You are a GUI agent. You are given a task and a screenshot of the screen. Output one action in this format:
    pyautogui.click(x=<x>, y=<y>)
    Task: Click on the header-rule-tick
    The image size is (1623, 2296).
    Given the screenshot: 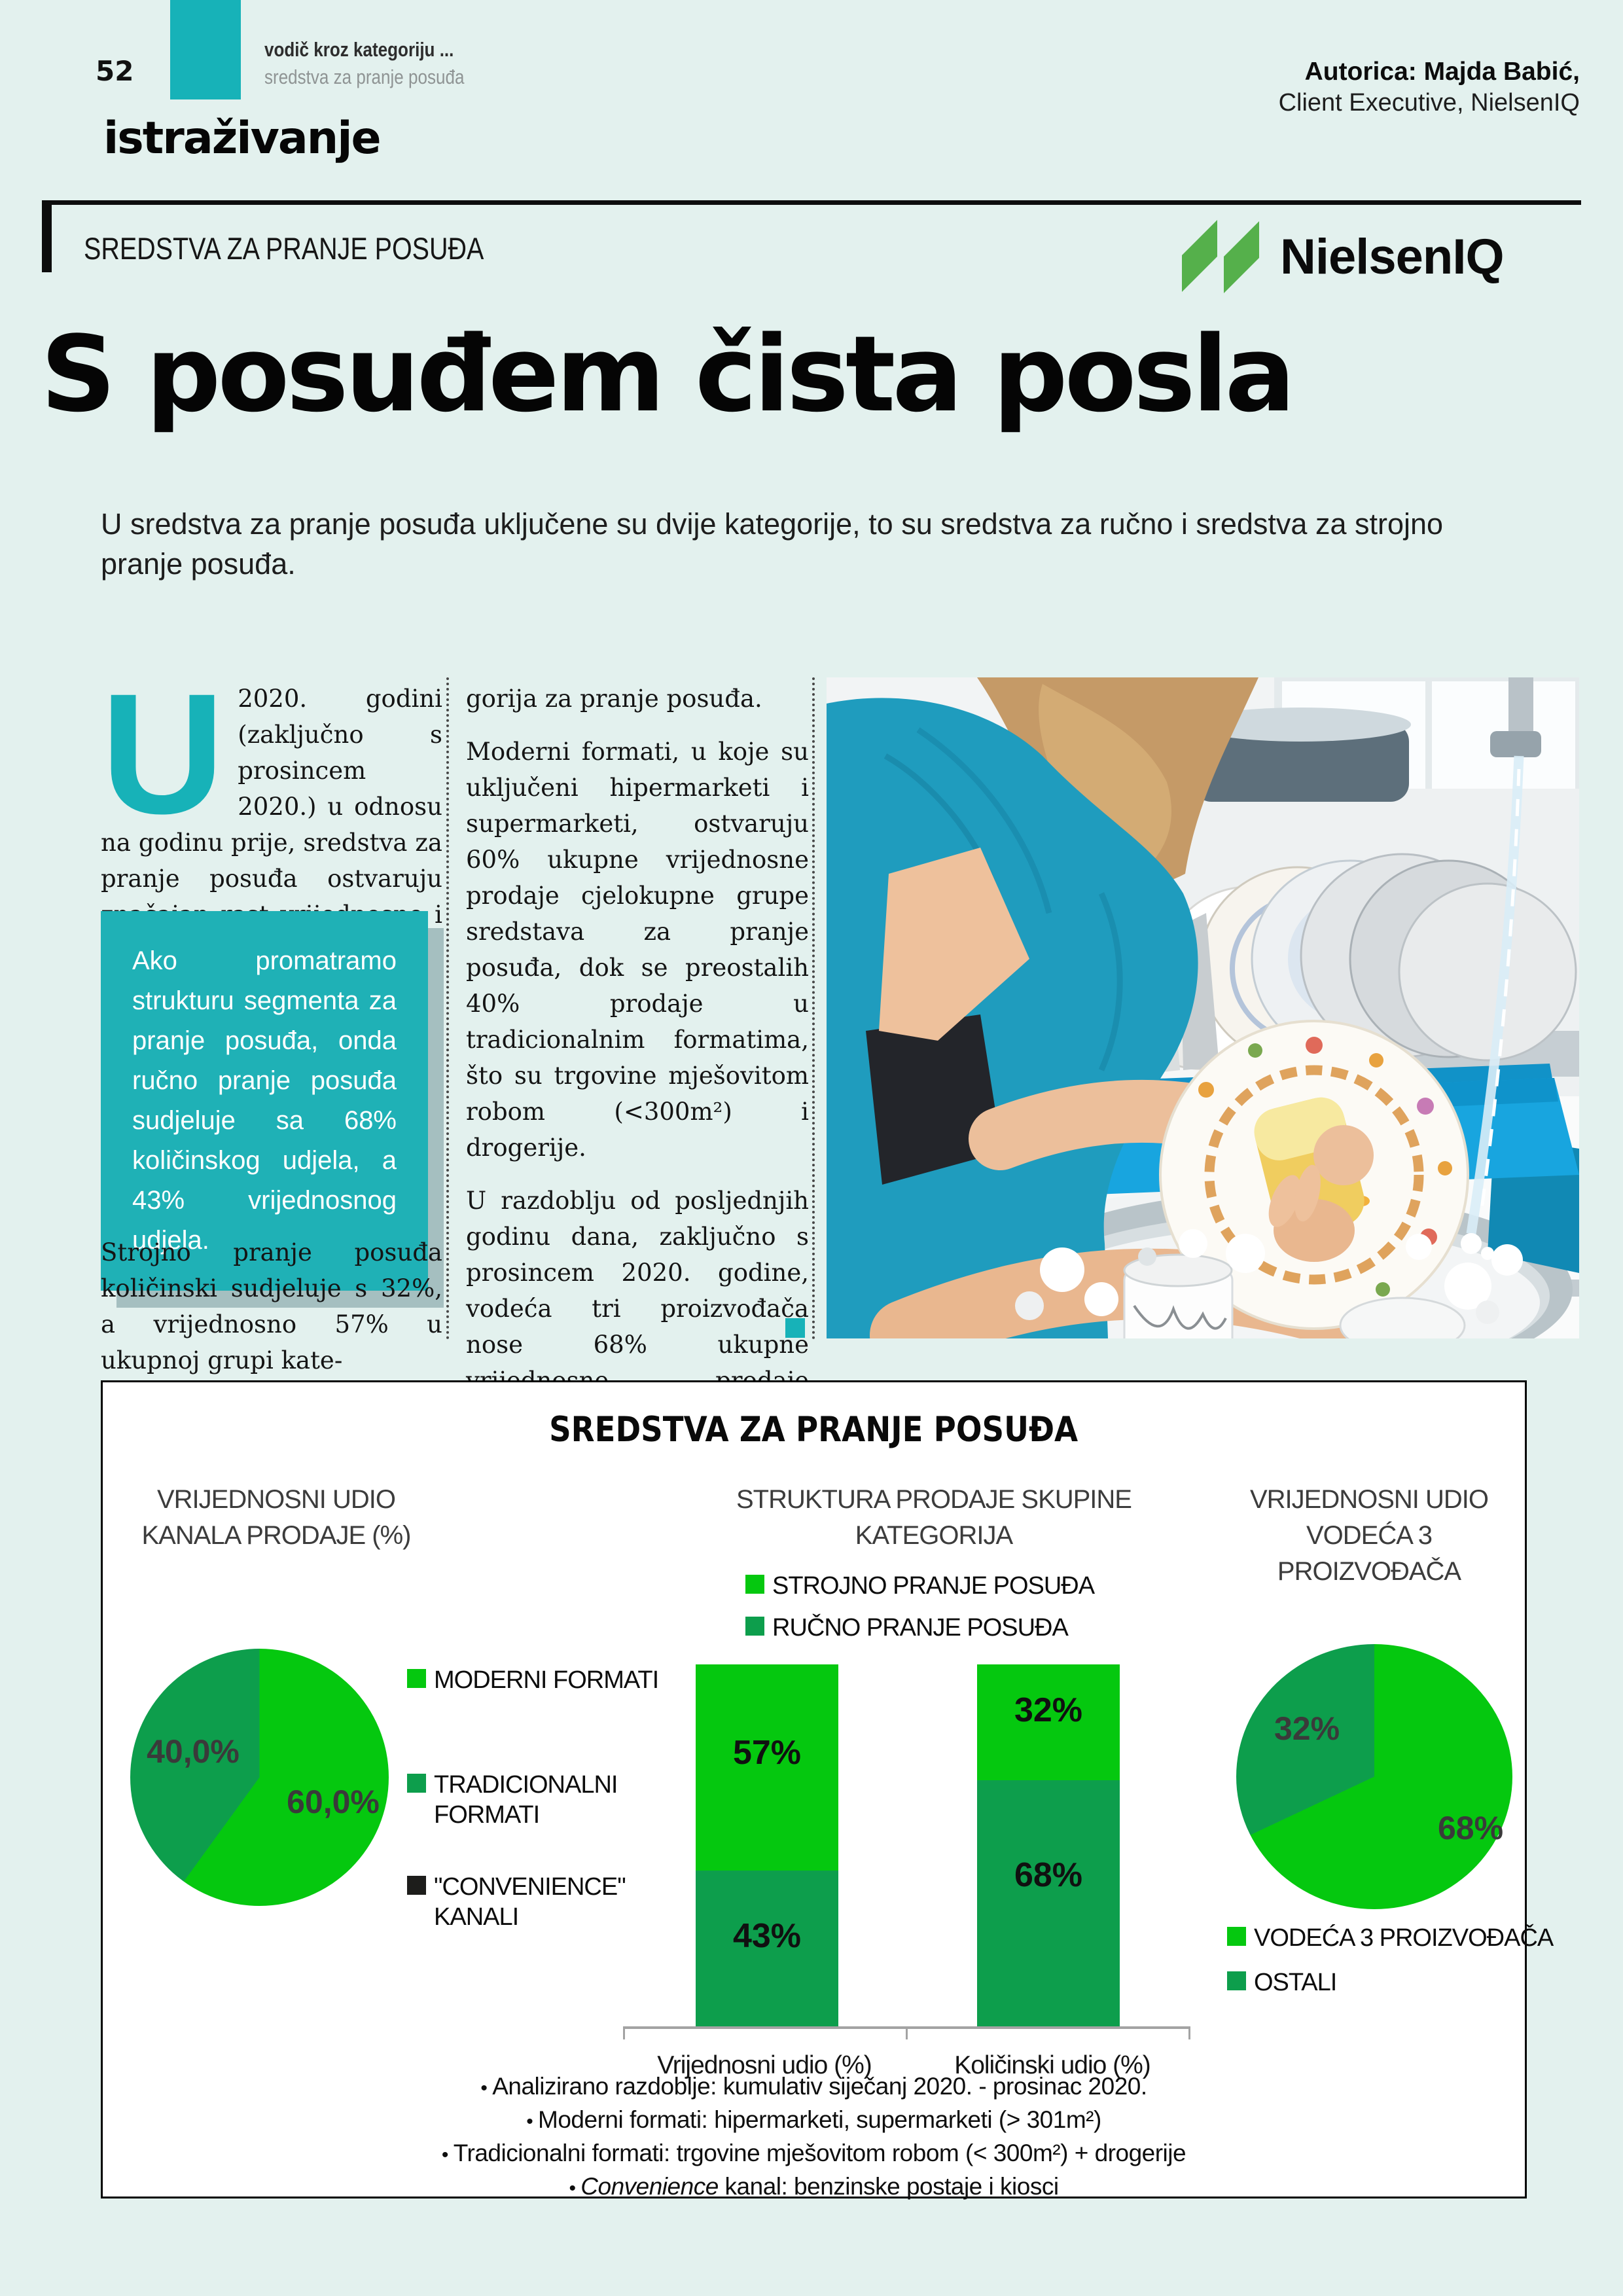 What is the action you would take?
    pyautogui.click(x=47, y=236)
    